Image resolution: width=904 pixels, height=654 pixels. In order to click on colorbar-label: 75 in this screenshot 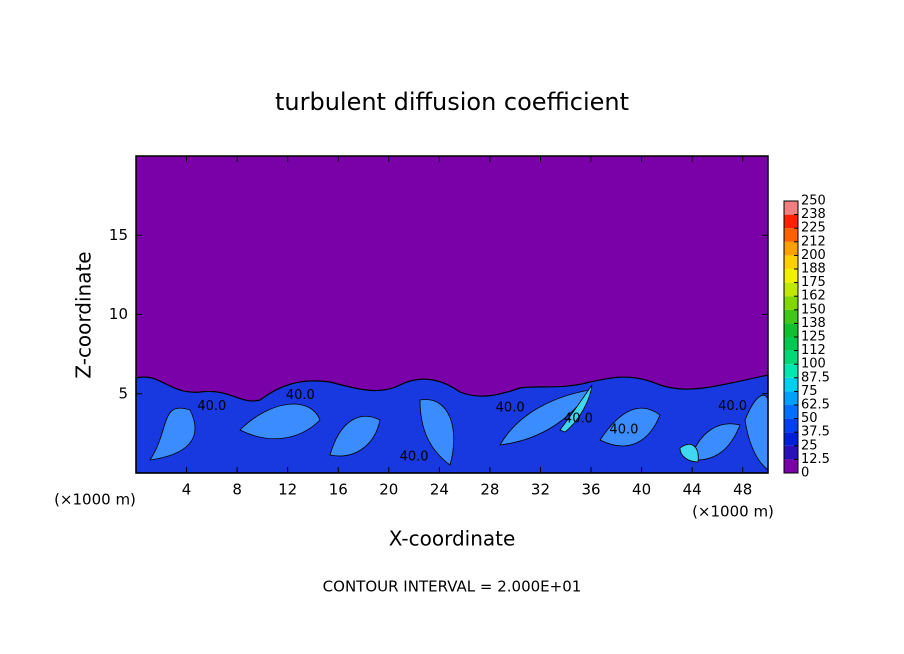, I will do `click(809, 391)`.